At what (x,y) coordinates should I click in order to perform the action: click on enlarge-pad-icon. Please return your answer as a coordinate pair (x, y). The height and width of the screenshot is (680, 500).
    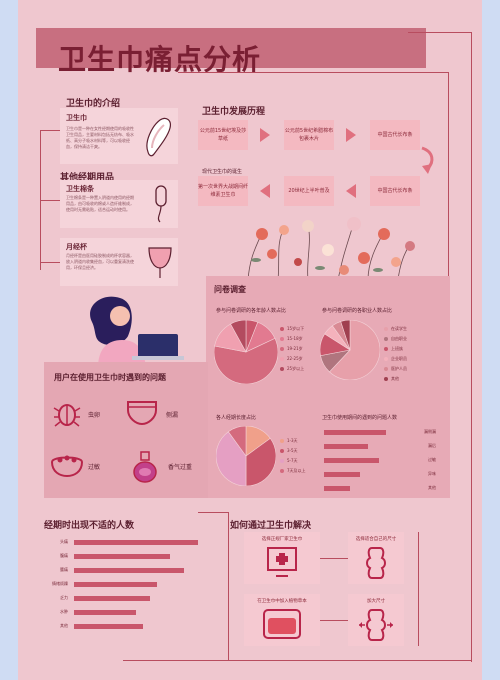
    Looking at the image, I should click on (376, 625).